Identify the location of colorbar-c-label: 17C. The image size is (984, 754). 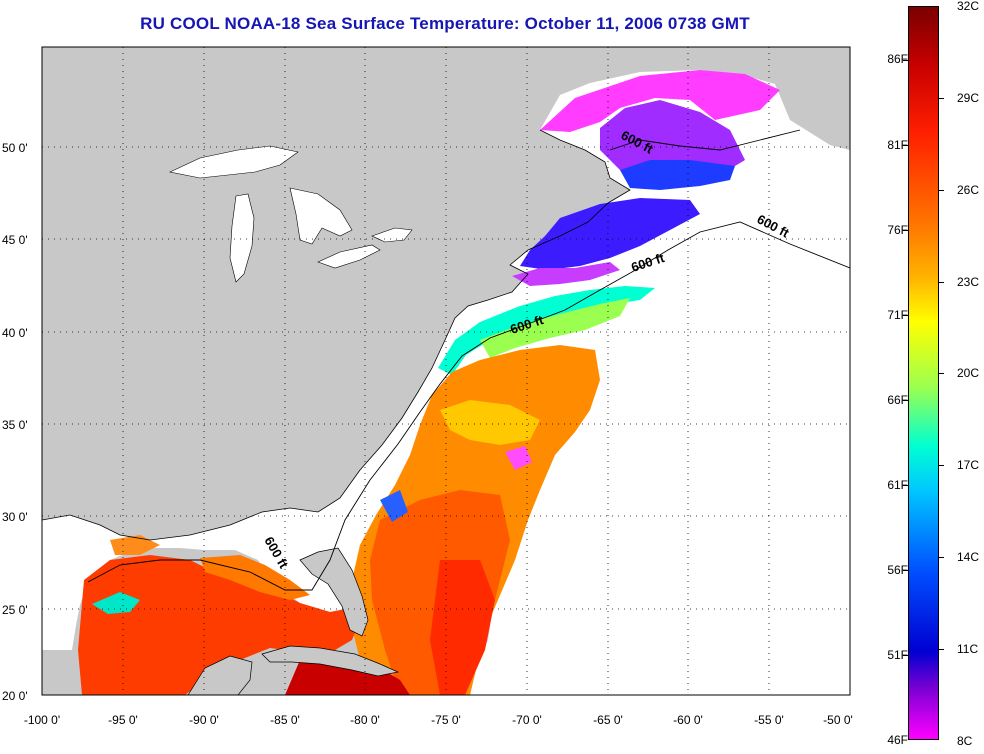
(968, 465).